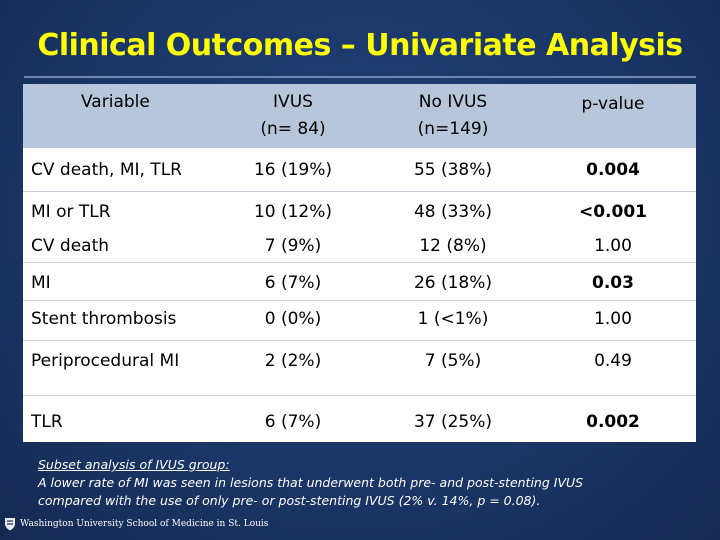  Describe the element at coordinates (293, 102) in the screenshot. I see `header-ivus-label: IVUS` at that location.